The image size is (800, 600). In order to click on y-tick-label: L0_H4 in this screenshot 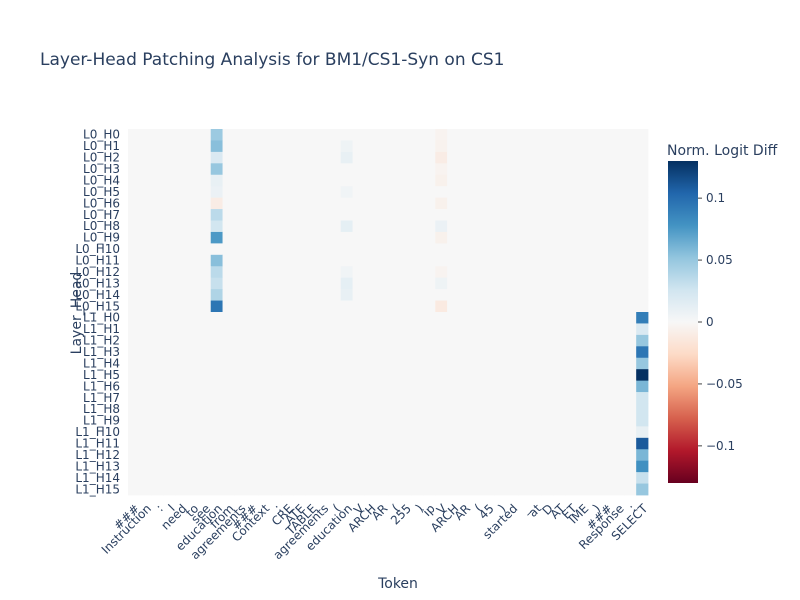, I will do `click(101, 180)`.